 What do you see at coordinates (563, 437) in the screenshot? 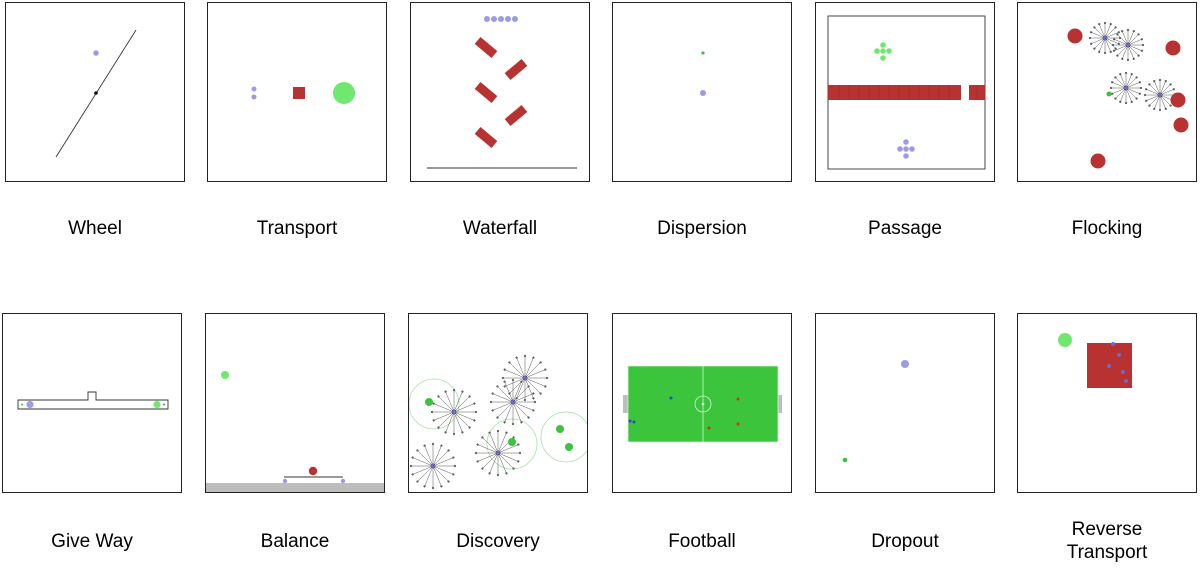
I see `discovery-sensing-range` at bounding box center [563, 437].